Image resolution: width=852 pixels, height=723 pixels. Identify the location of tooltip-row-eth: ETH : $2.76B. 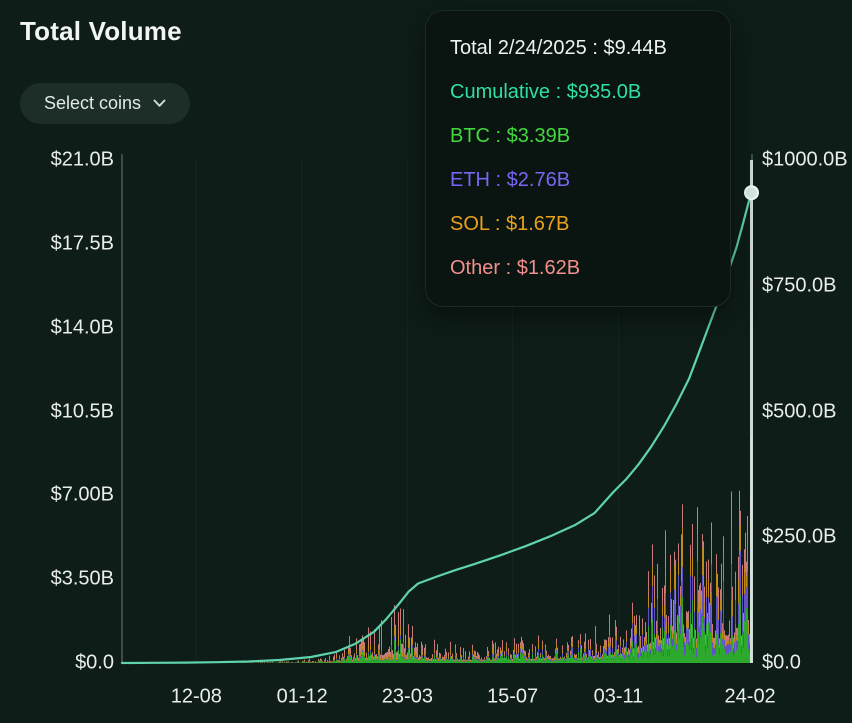
(510, 179).